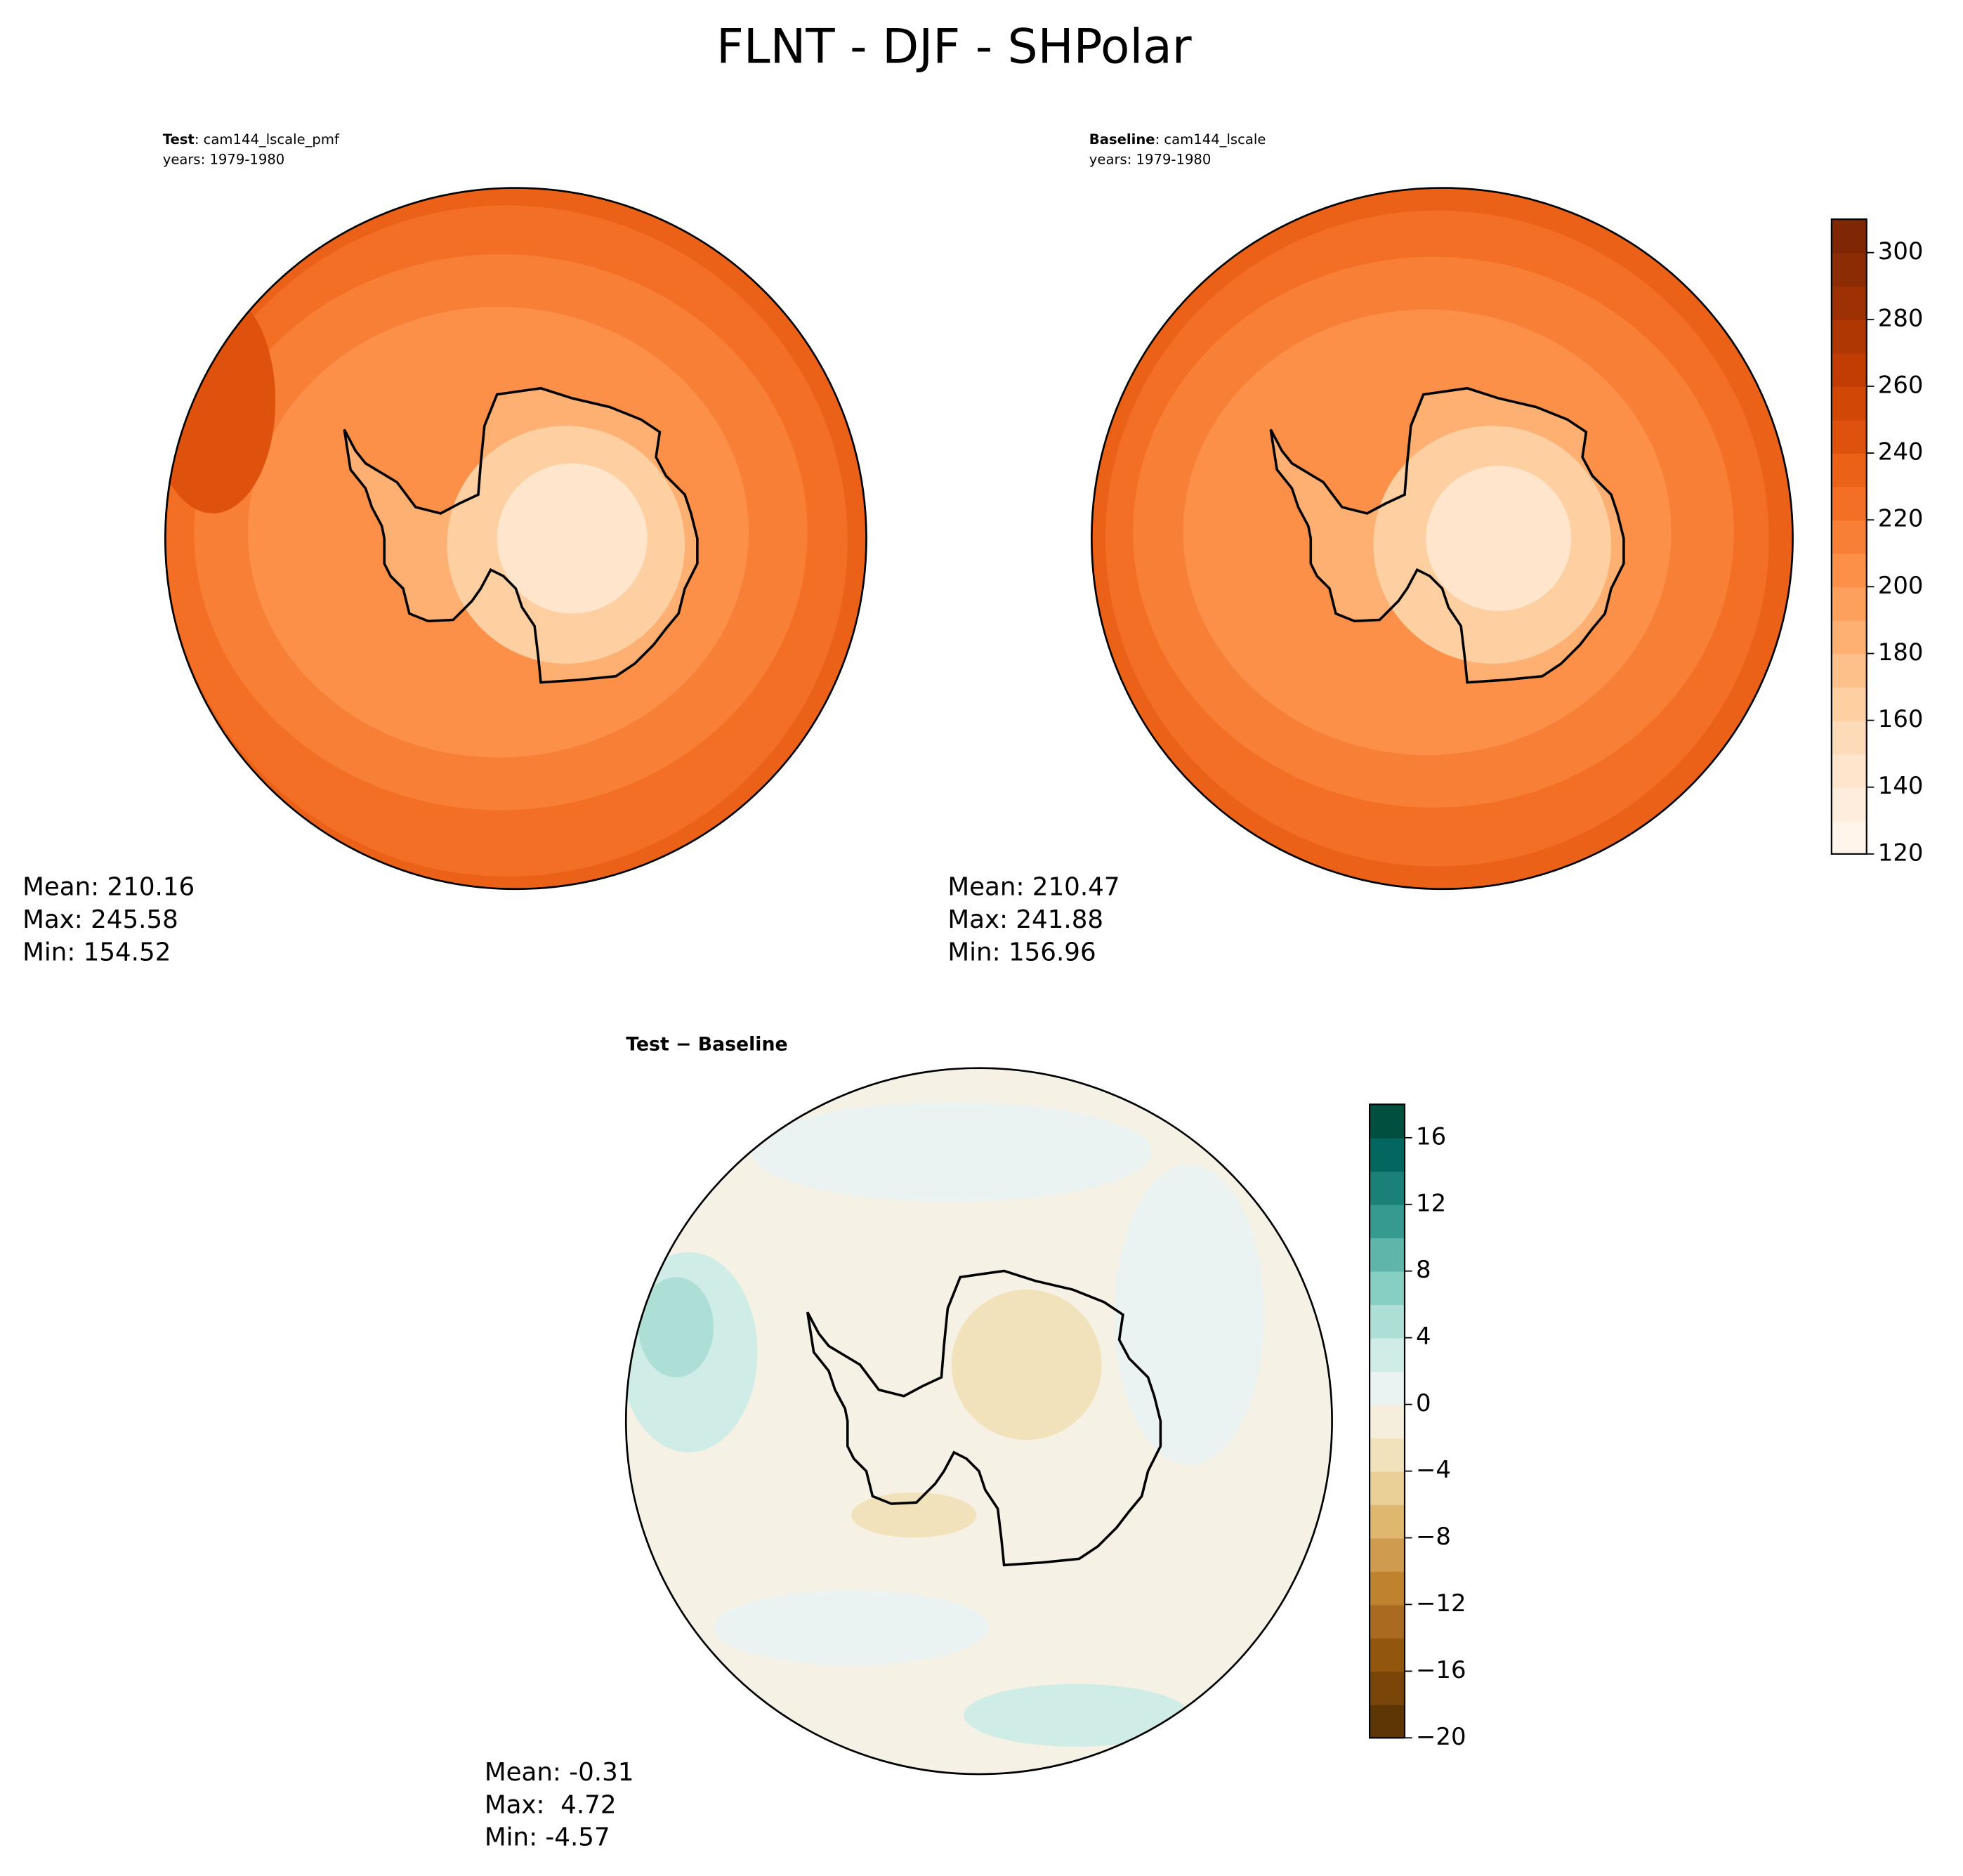  I want to click on colorbar-tick-label: 4, so click(1423, 1337).